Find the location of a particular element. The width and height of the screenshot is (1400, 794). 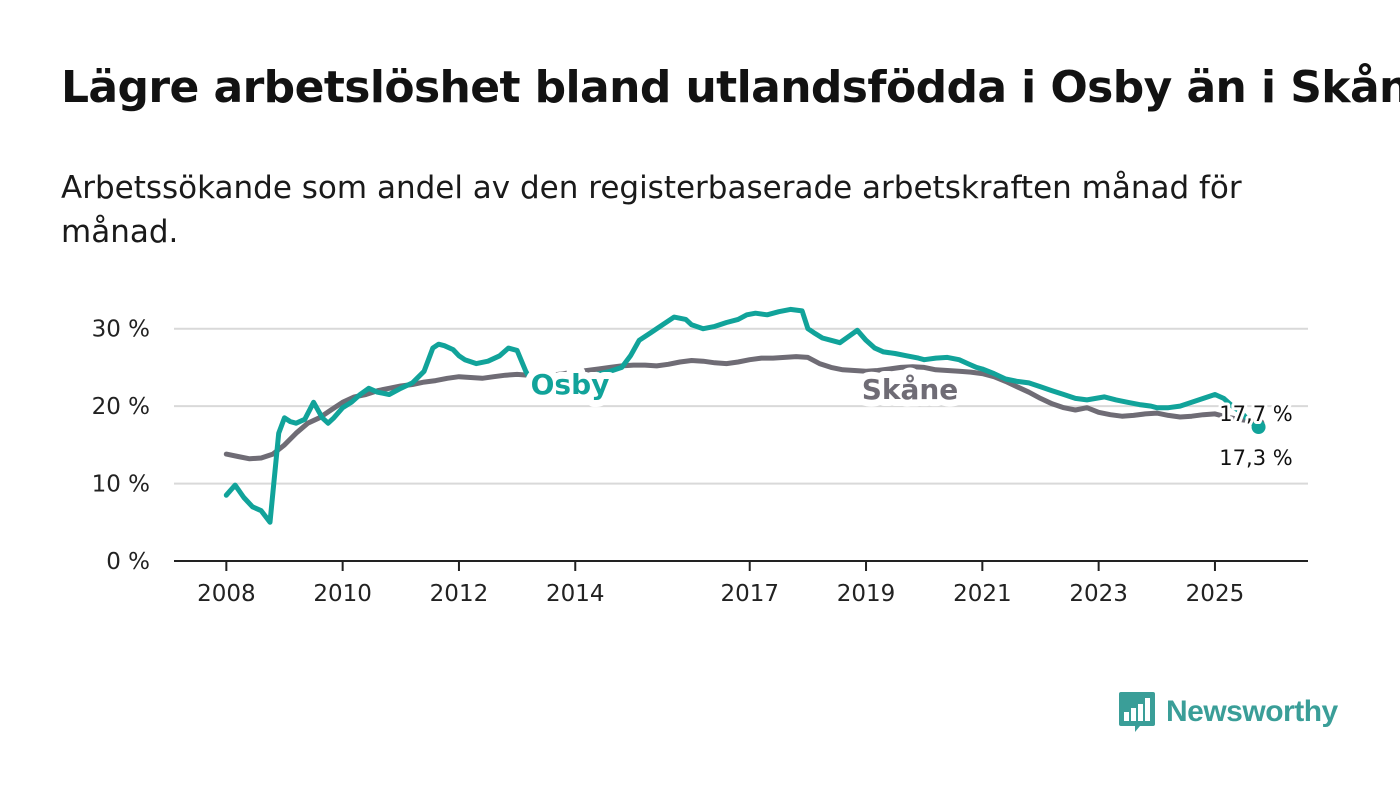

x-tick-label: 2019 is located at coordinates (866, 594).